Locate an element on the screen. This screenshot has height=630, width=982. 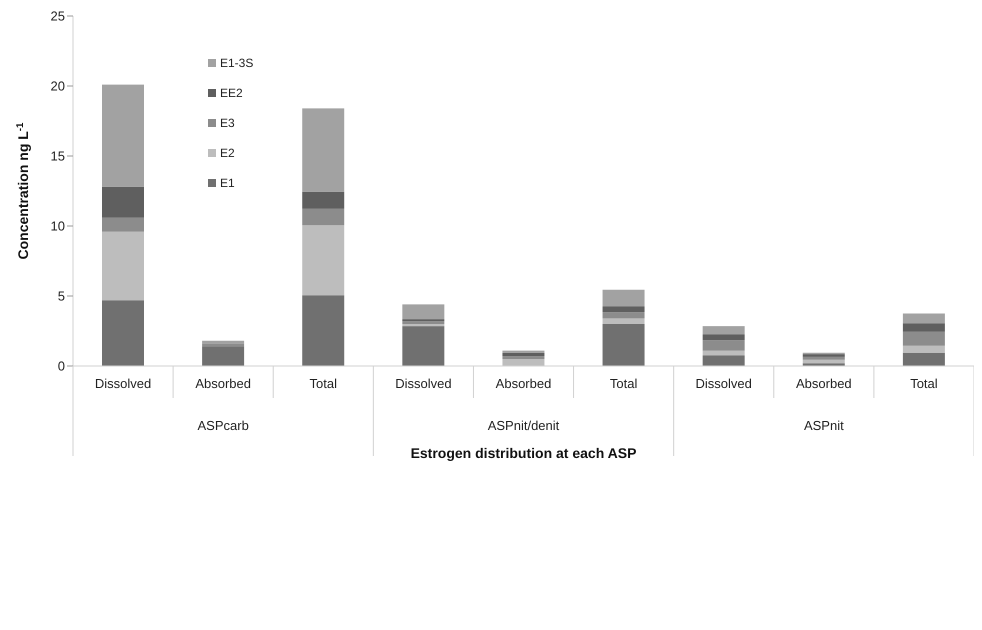
text: ASPnit is located at coordinates (824, 425).